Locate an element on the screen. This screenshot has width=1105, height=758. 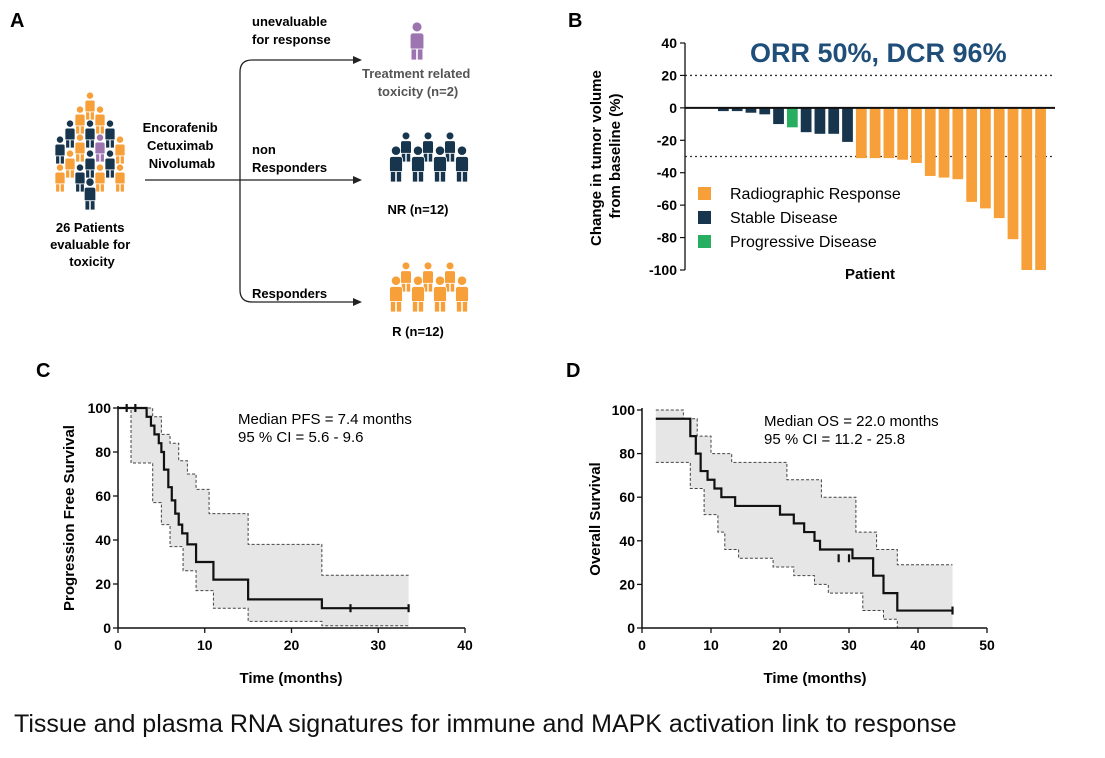
panel-b-letter: B is located at coordinates (575, 21).